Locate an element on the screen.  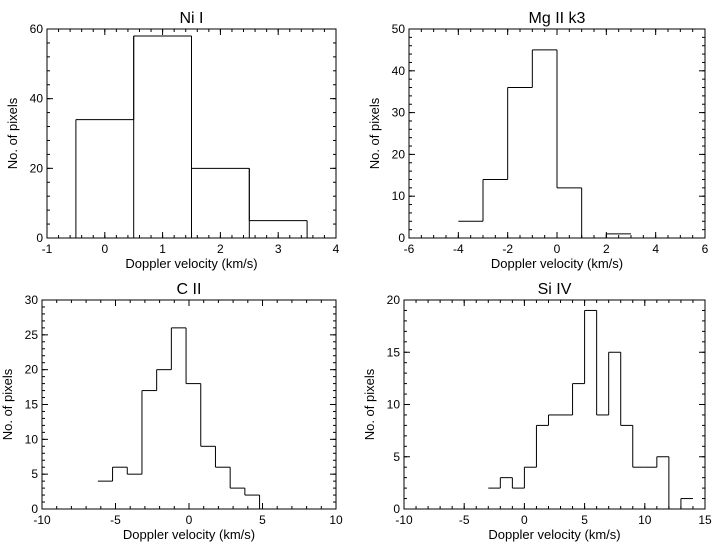
x-tick-label: 3 is located at coordinates (278, 249).